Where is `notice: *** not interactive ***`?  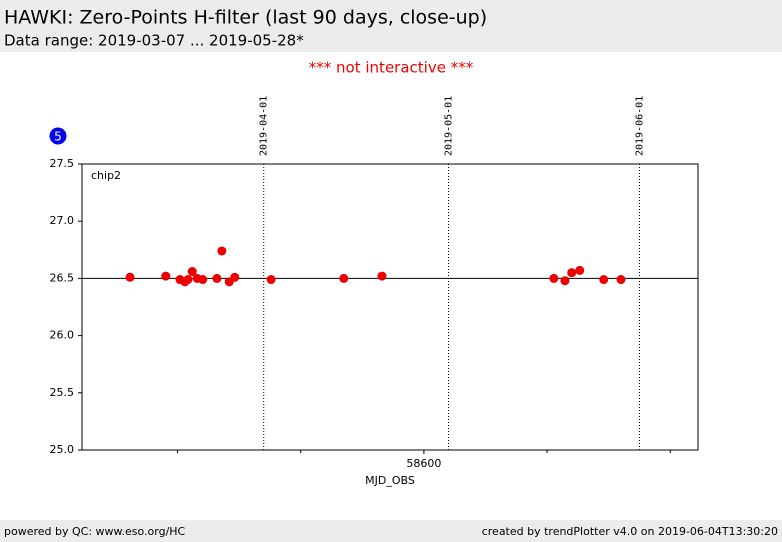 notice: *** not interactive *** is located at coordinates (391, 68).